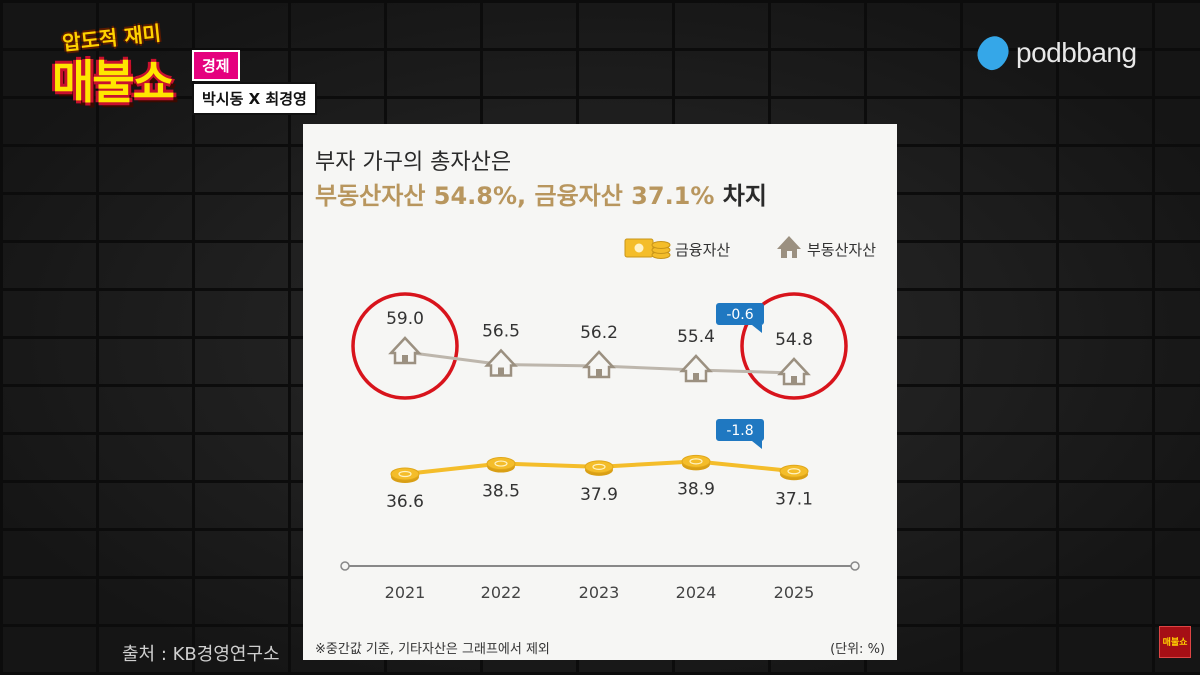  I want to click on chart-legend: 금융자산 부동산자산, so click(750, 247).